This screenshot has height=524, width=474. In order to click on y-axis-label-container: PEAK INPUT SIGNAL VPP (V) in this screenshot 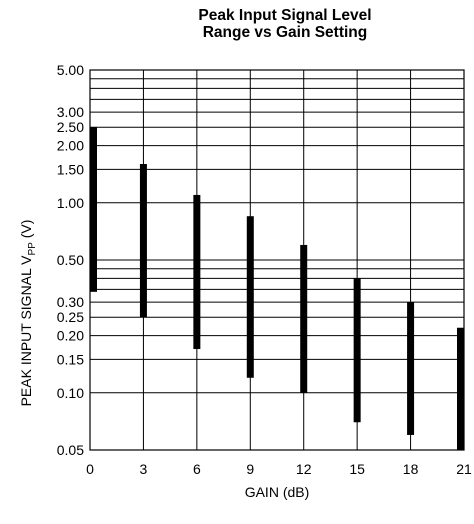, I will do `click(24, 262)`.